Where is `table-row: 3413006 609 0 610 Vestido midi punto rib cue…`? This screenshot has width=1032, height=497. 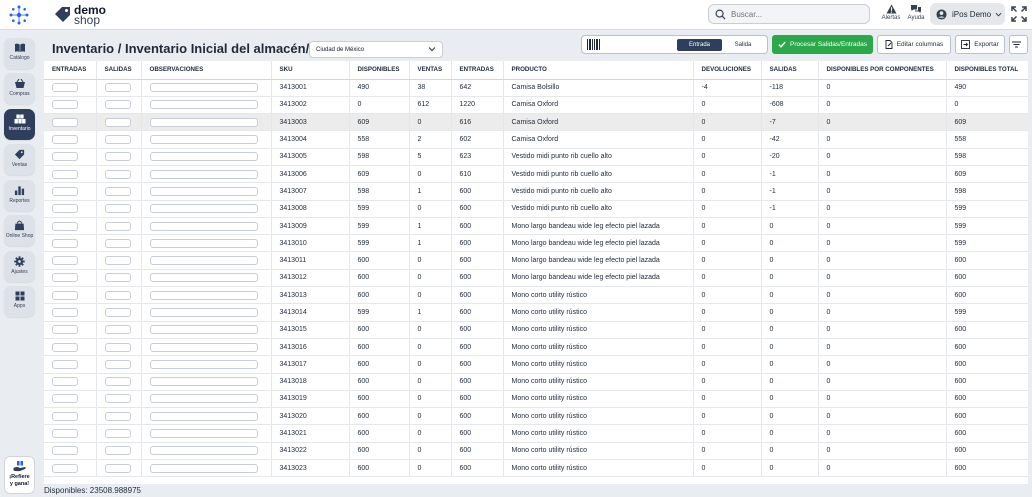 table-row: 3413006 609 0 610 Vestido midi punto rib cue… is located at coordinates (536, 174).